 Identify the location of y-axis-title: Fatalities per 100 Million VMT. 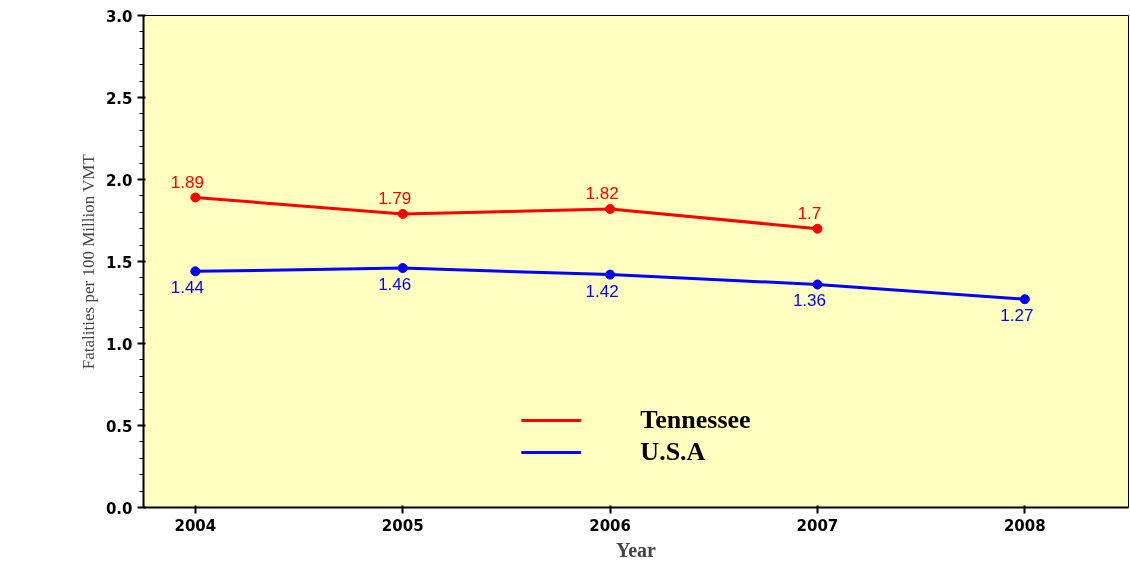
(88, 261).